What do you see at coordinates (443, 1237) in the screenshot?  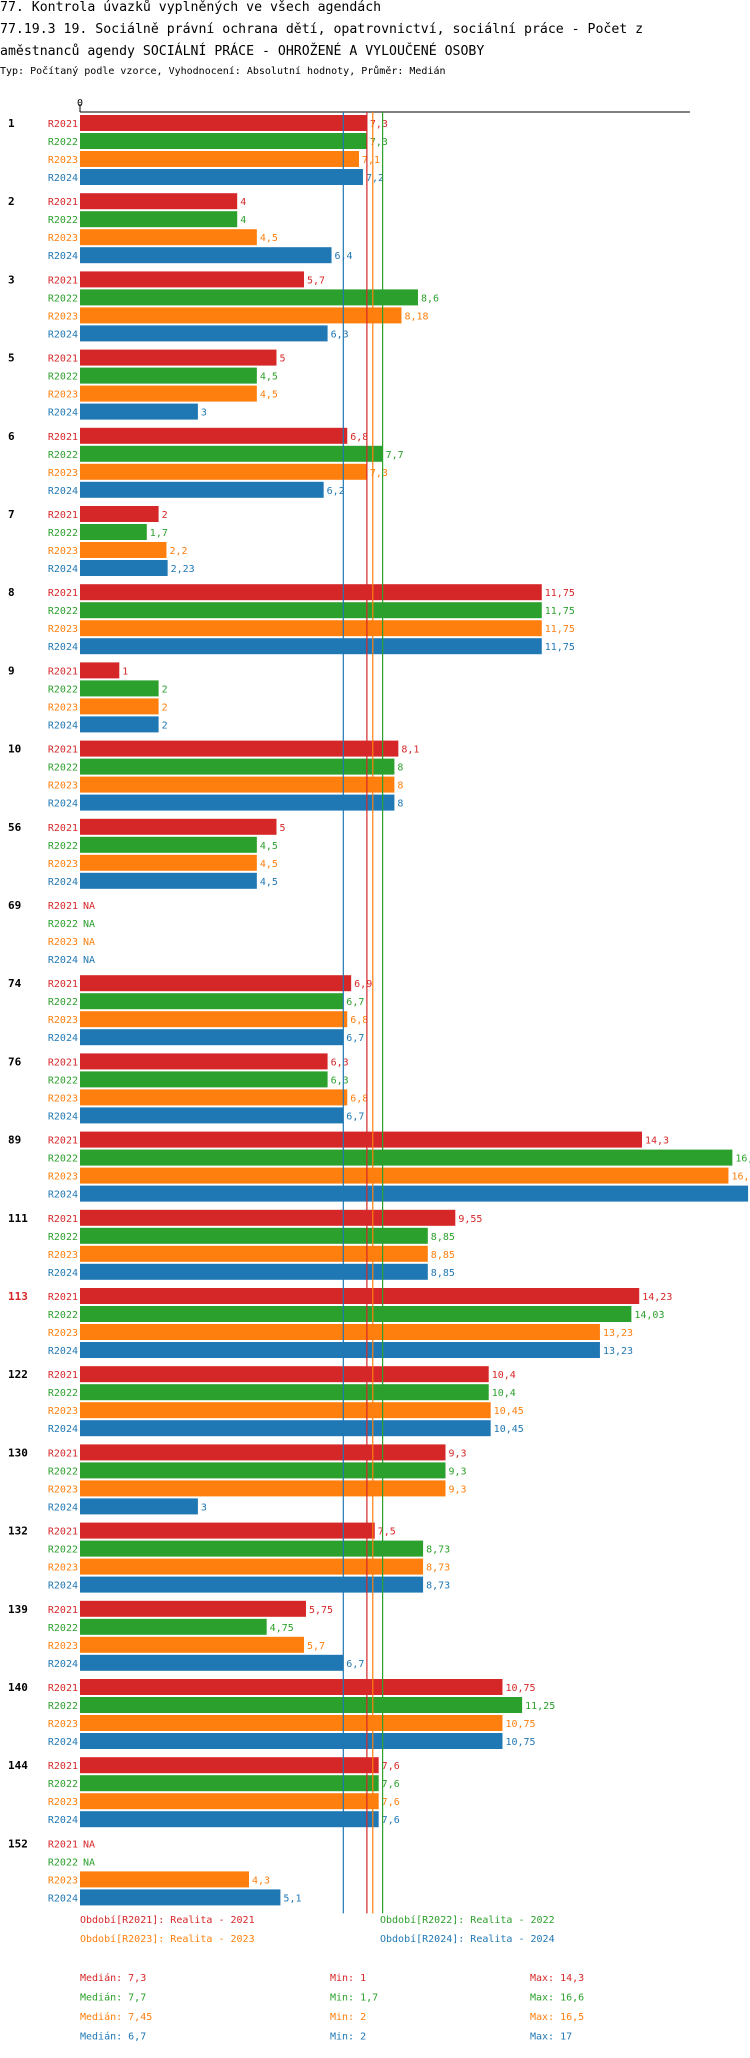 I see `data-label: 8,85` at bounding box center [443, 1237].